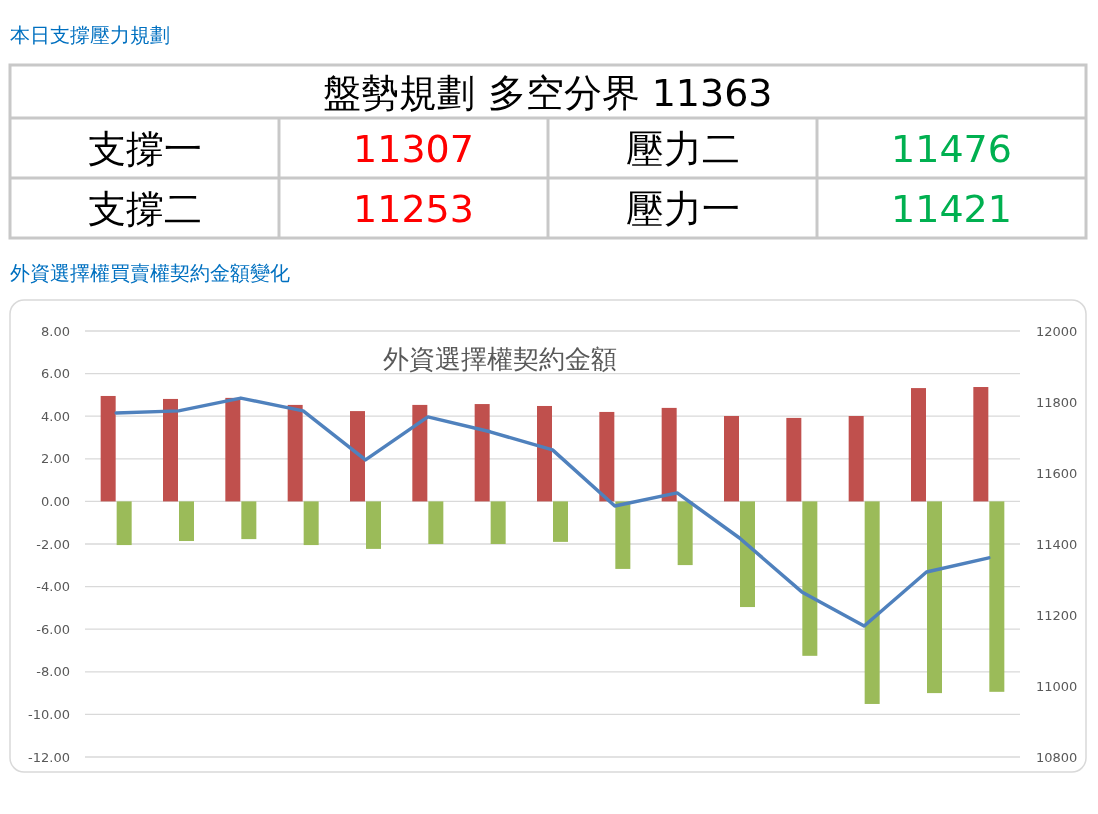  Describe the element at coordinates (413, 209) in the screenshot. I see `data-label: 11253` at that location.